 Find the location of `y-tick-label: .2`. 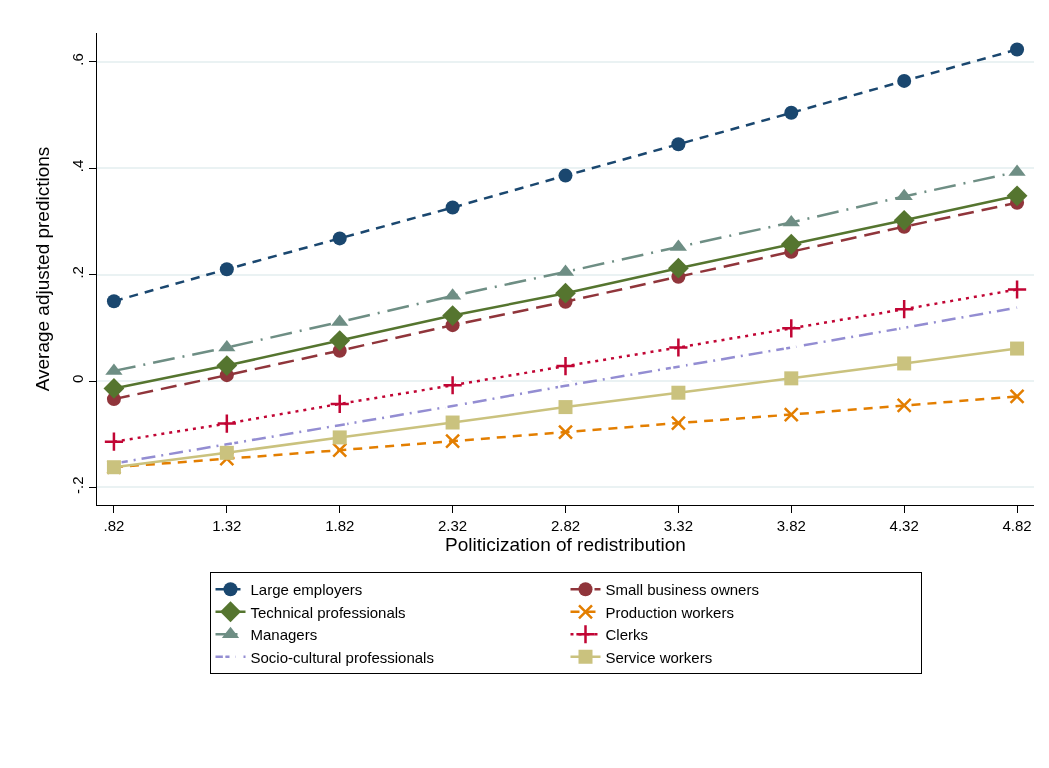

y-tick-label: .2 is located at coordinates (77, 272).